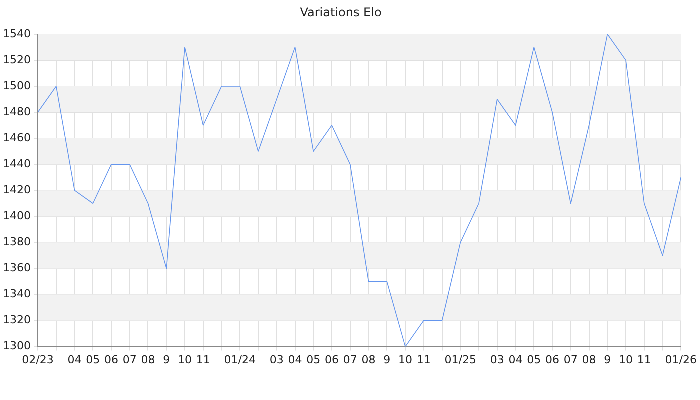 Image resolution: width=700 pixels, height=400 pixels. What do you see at coordinates (16, 242) in the screenshot?
I see `y-tick-label: 1380` at bounding box center [16, 242].